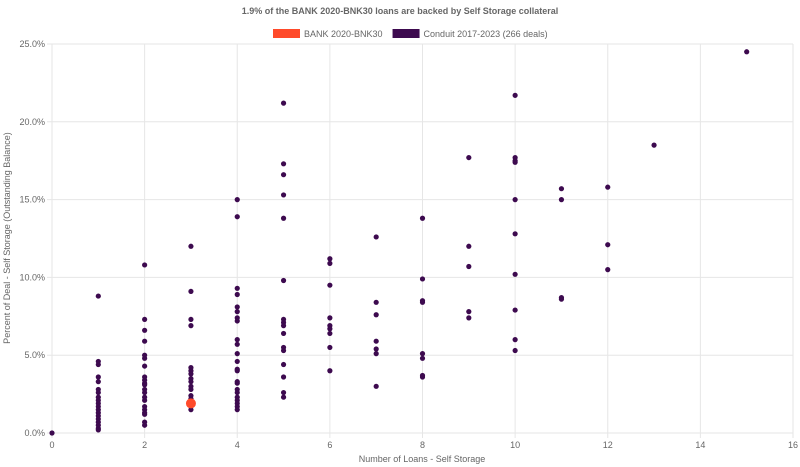 This screenshot has width=800, height=467. I want to click on y-tick-label: 20.0%, so click(32, 122).